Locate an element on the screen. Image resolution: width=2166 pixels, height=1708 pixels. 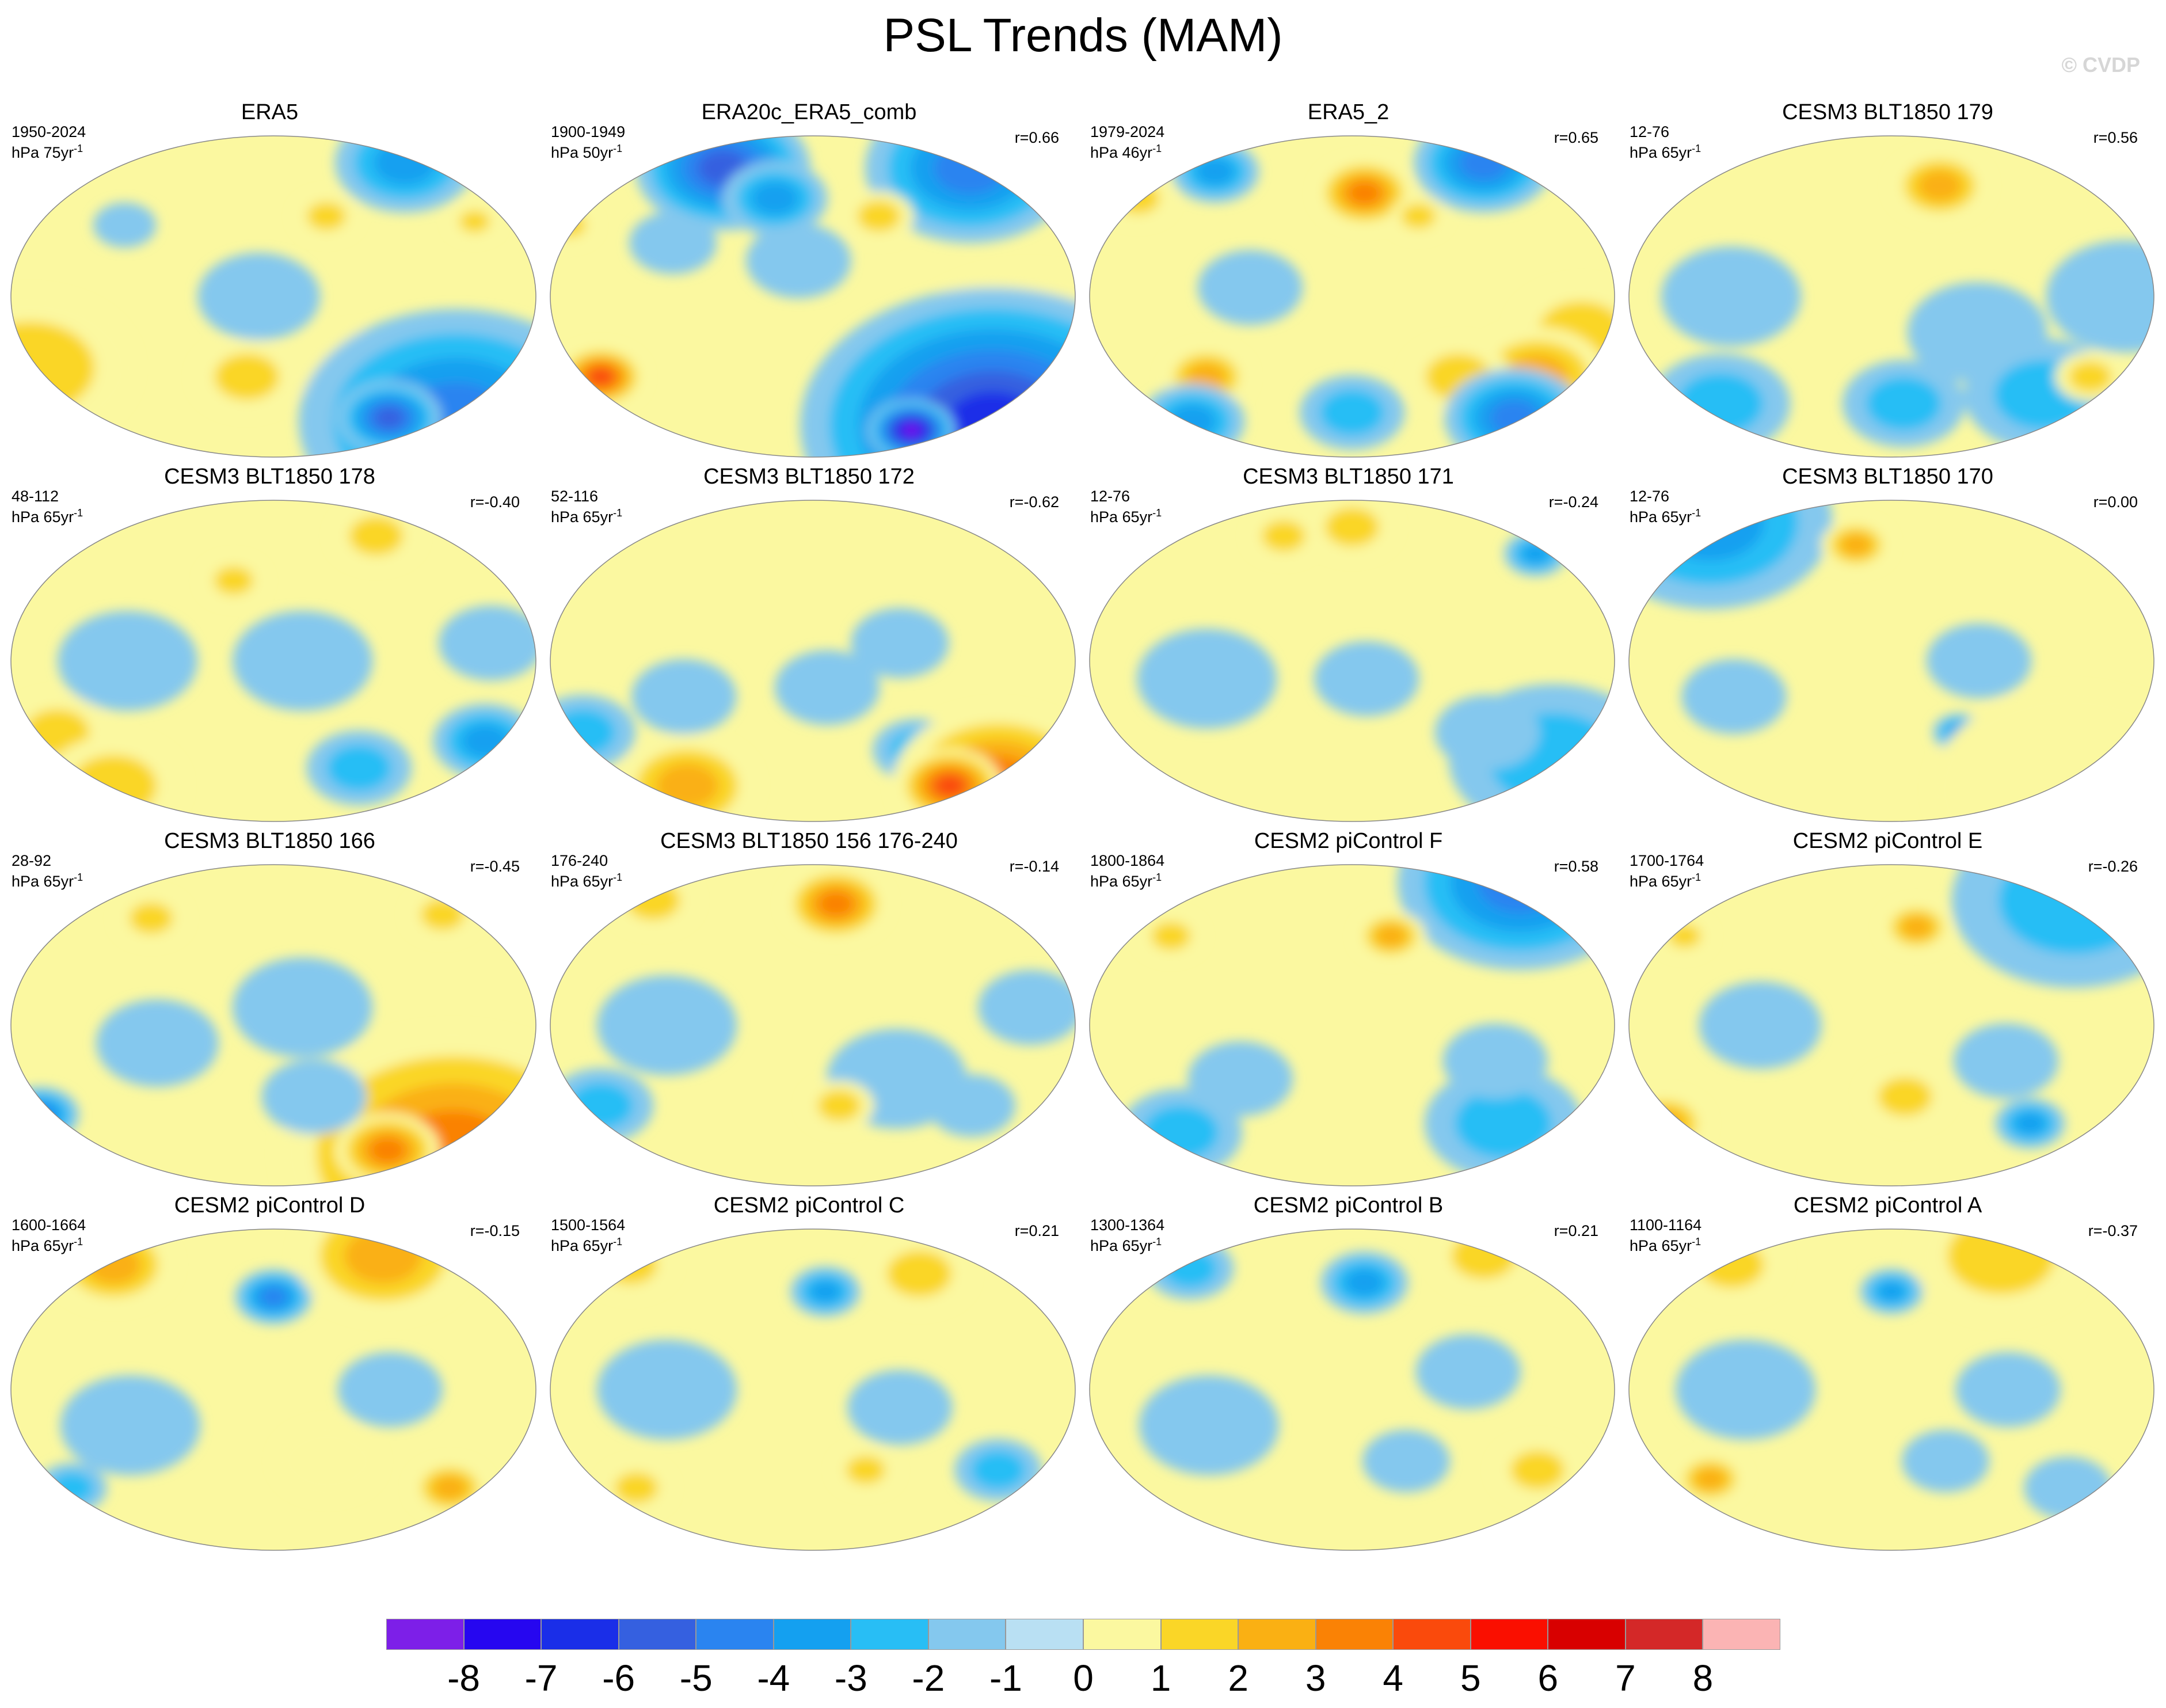
panel-title: CESM3 BLT1850 166 is located at coordinates (269, 841).